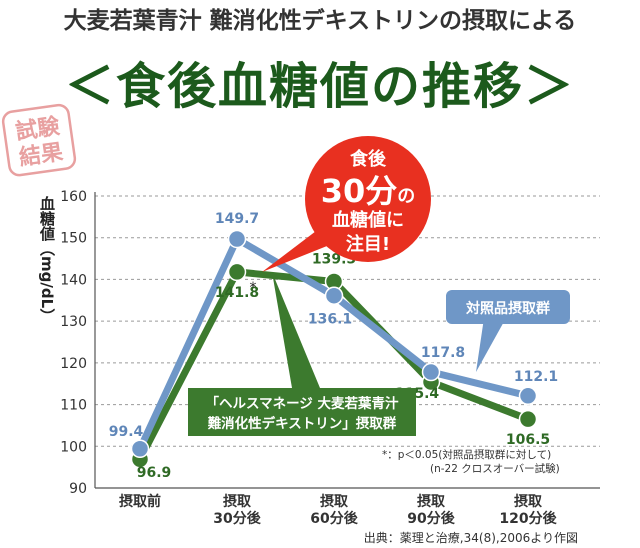 The height and width of the screenshot is (548, 640). What do you see at coordinates (368, 159) in the screenshot?
I see `callout-line1: 食後` at bounding box center [368, 159].